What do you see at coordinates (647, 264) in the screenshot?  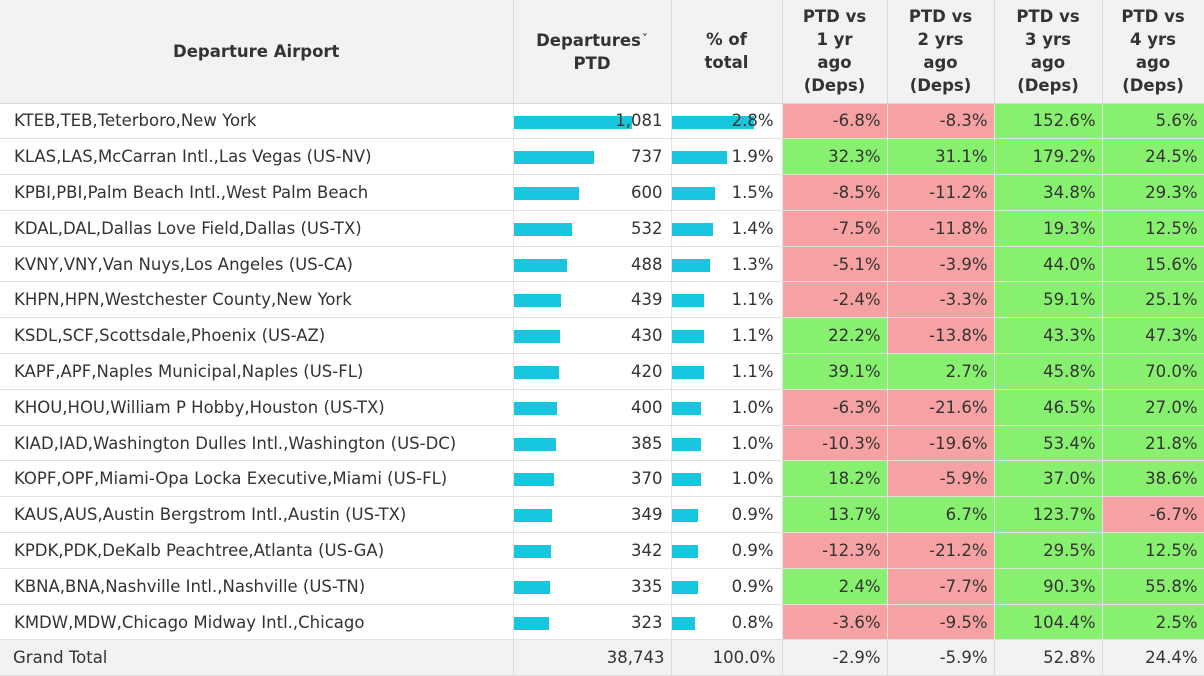 I see `departures-value: 488` at bounding box center [647, 264].